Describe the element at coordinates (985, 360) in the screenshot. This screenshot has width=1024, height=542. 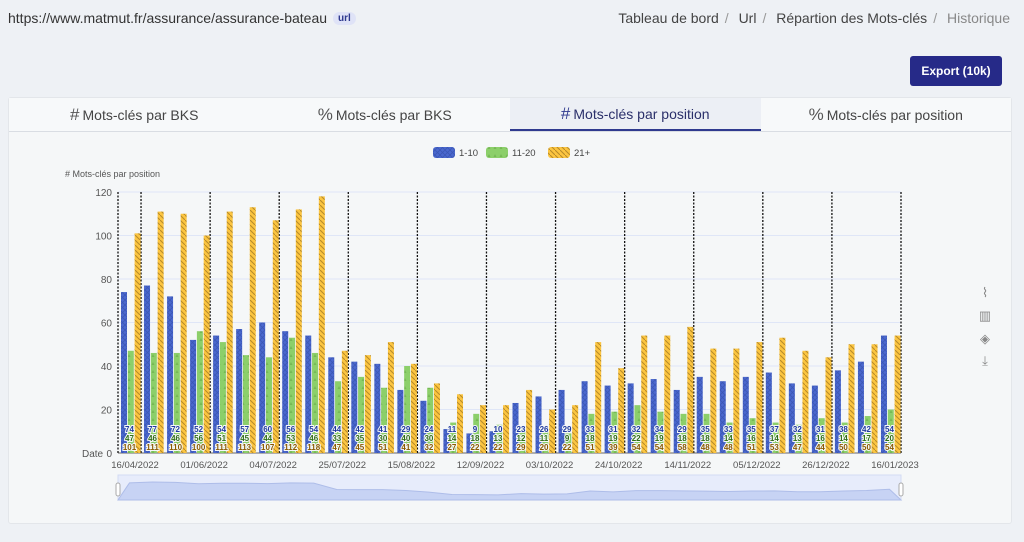
I see `download-icon: ⤓` at that location.